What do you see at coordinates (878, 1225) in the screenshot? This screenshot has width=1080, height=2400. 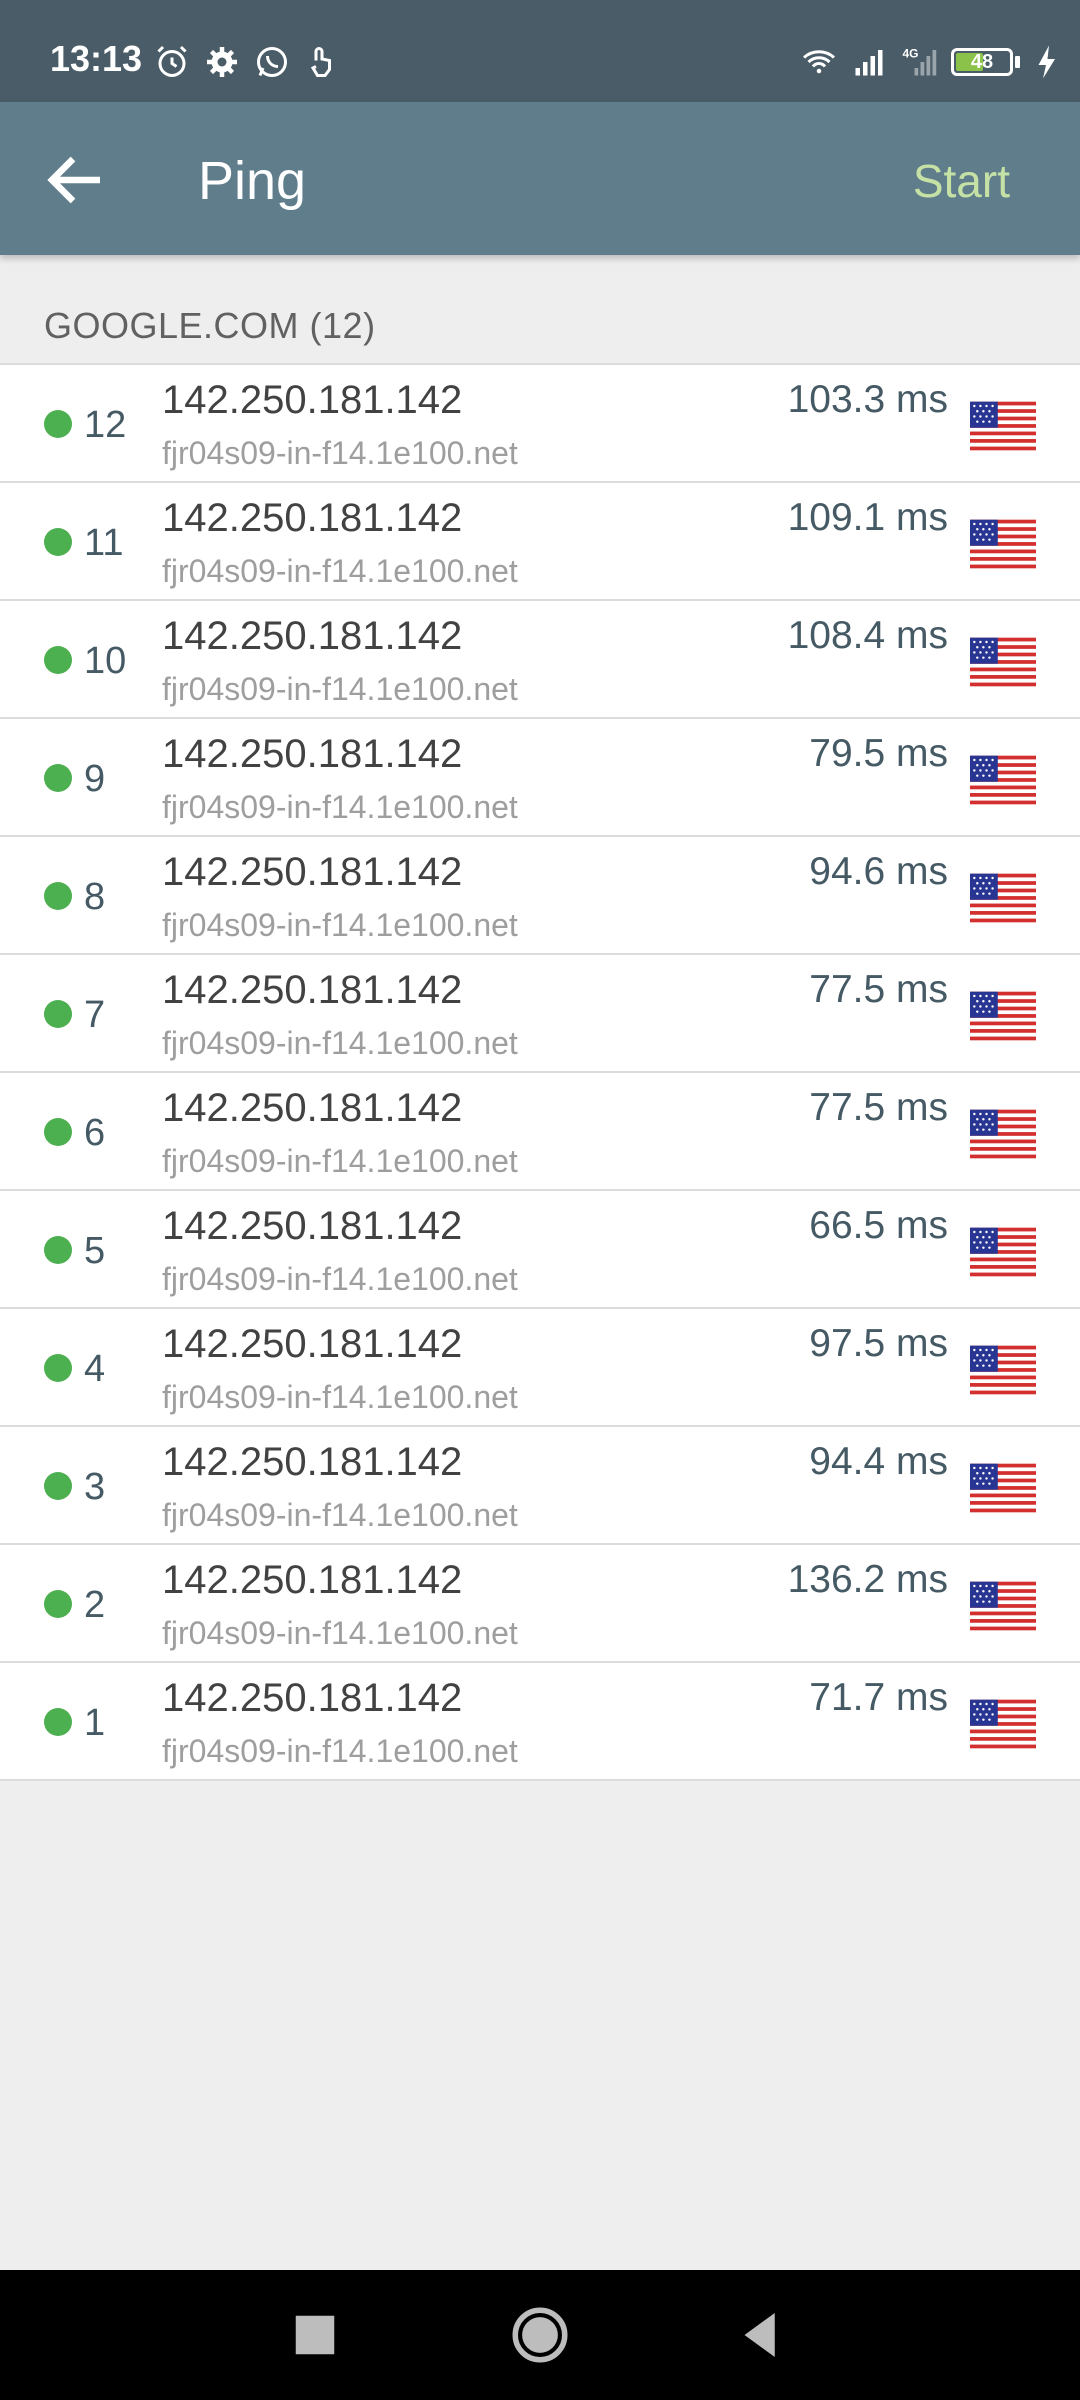 I see `response-time: 66.5 ms` at bounding box center [878, 1225].